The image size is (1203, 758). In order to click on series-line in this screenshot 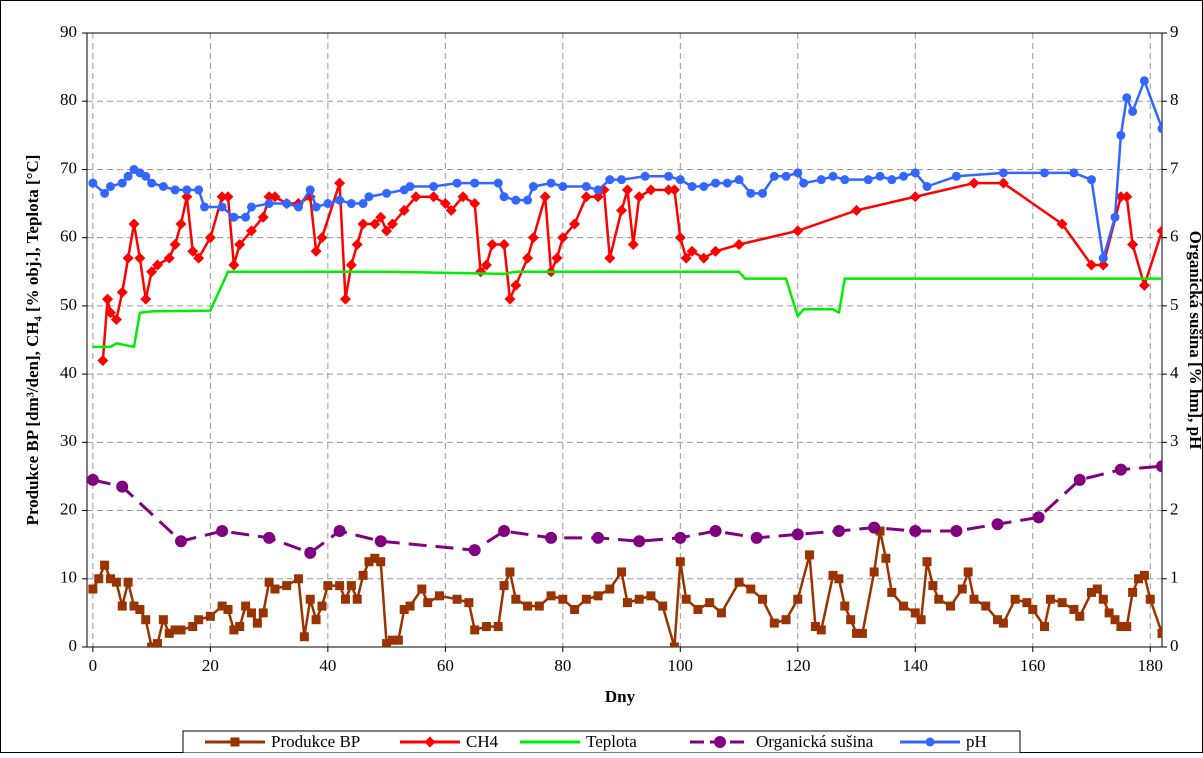, I will do `click(627, 509)`.